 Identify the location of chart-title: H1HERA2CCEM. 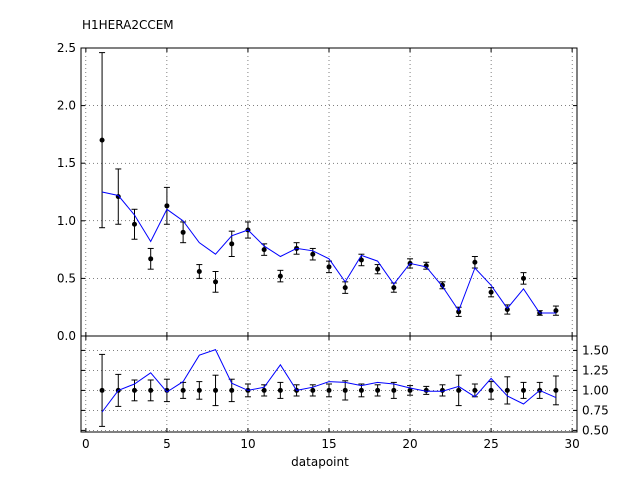
(128, 25).